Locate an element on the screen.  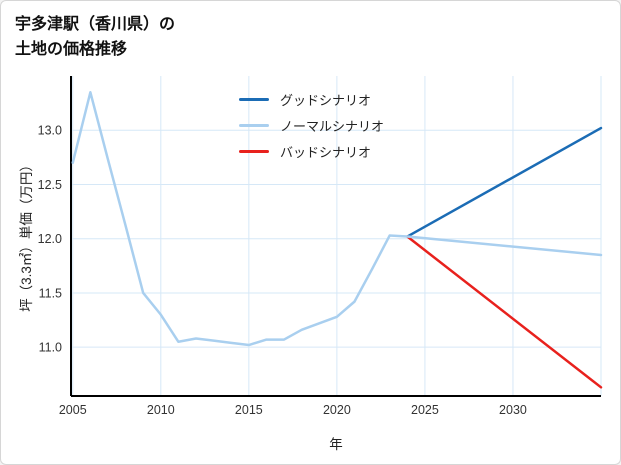
svg-text: 2020 is located at coordinates (337, 410).